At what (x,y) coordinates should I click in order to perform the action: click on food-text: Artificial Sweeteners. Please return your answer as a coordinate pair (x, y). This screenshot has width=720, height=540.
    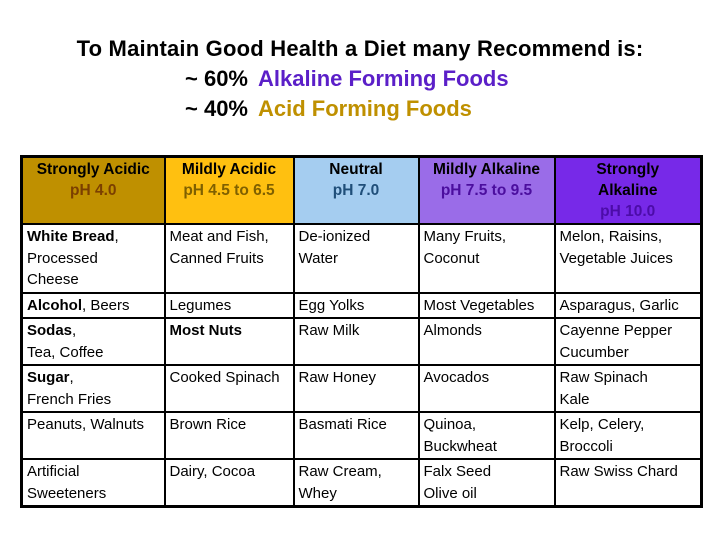
    Looking at the image, I should click on (67, 482).